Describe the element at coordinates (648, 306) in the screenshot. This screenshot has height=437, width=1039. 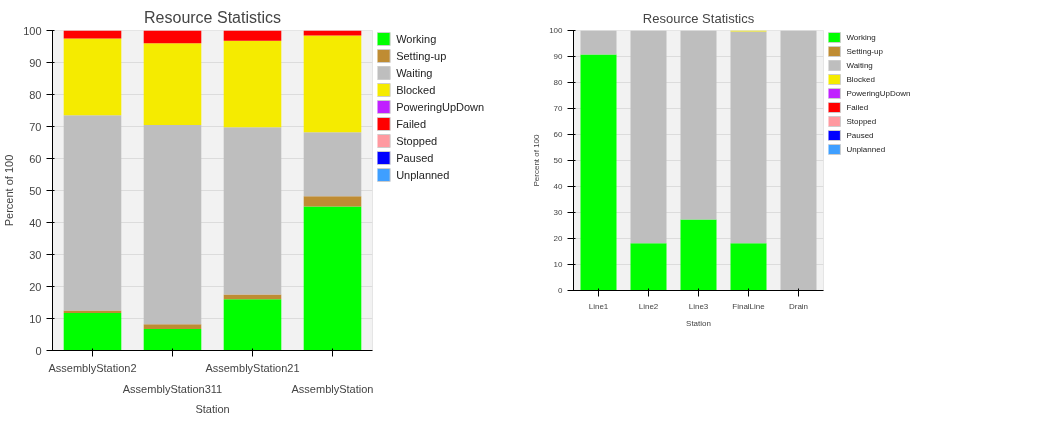
I see `x-tick-label: Line2` at that location.